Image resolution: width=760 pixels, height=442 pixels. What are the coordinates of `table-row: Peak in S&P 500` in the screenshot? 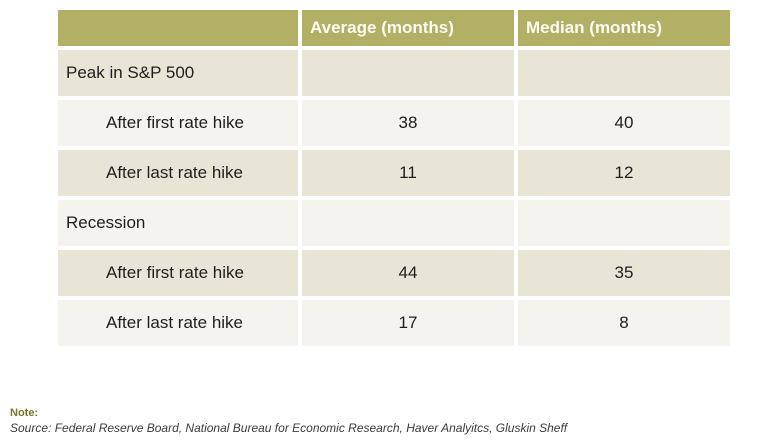 It's located at (394, 73).